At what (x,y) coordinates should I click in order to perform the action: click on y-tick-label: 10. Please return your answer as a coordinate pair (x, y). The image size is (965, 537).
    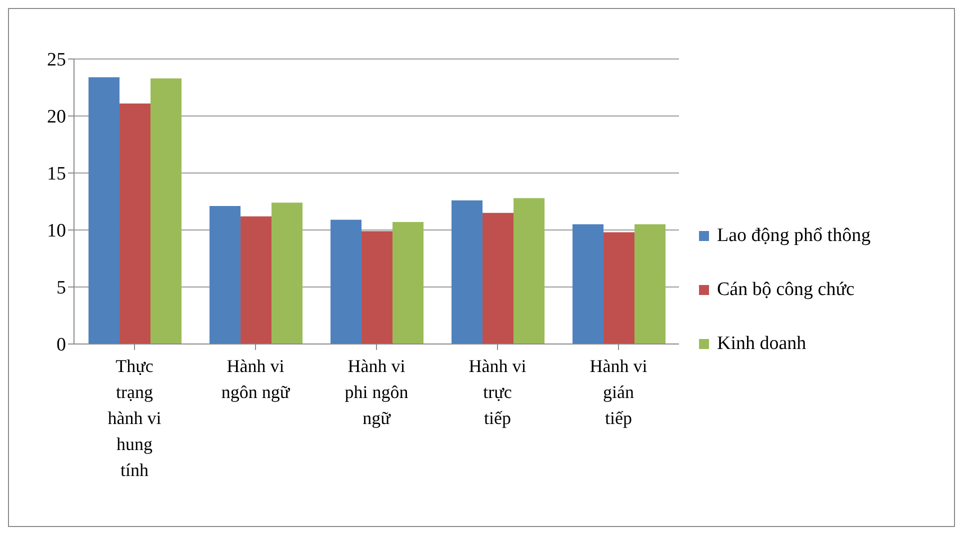
    Looking at the image, I should click on (56, 231).